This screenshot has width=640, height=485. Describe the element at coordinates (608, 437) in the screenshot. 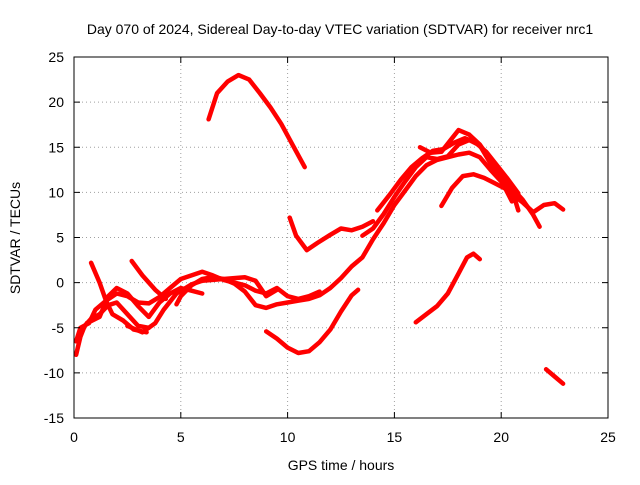

I see `x-tick-label: 25` at that location.